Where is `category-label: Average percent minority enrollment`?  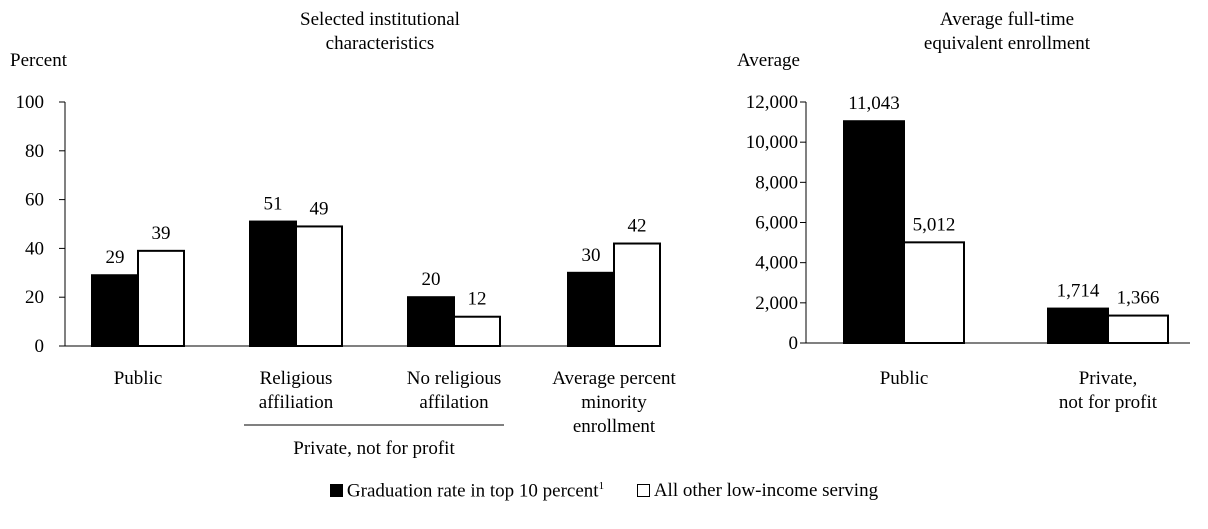 category-label: Average percent minority enrollment is located at coordinates (614, 402).